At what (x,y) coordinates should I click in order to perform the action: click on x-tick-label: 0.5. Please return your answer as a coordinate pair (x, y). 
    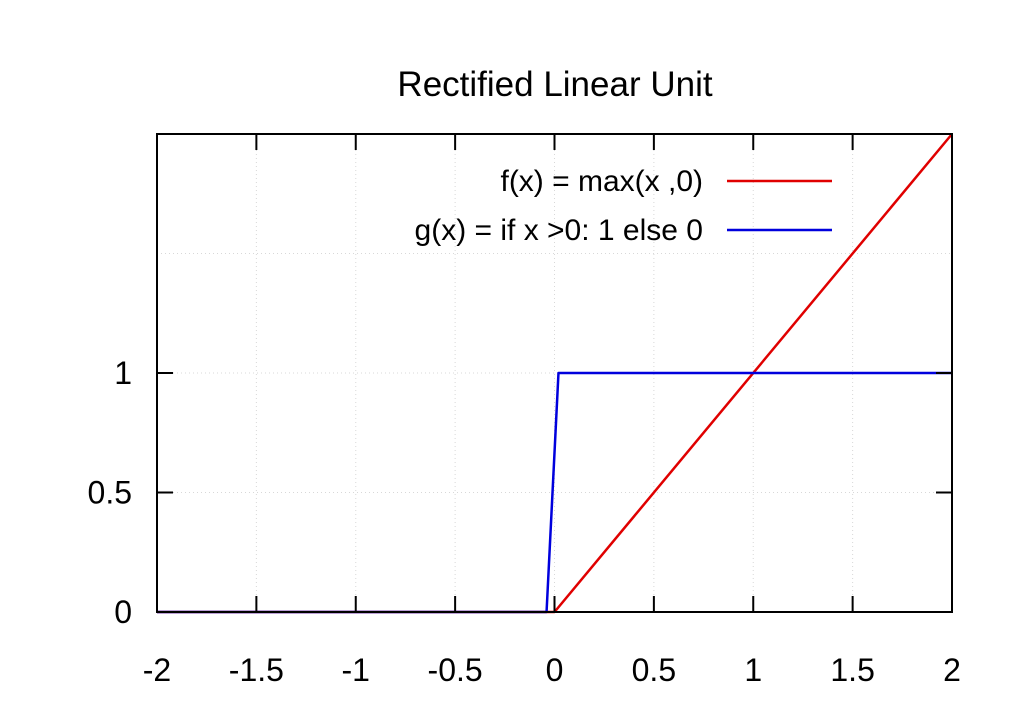
    Looking at the image, I should click on (654, 670).